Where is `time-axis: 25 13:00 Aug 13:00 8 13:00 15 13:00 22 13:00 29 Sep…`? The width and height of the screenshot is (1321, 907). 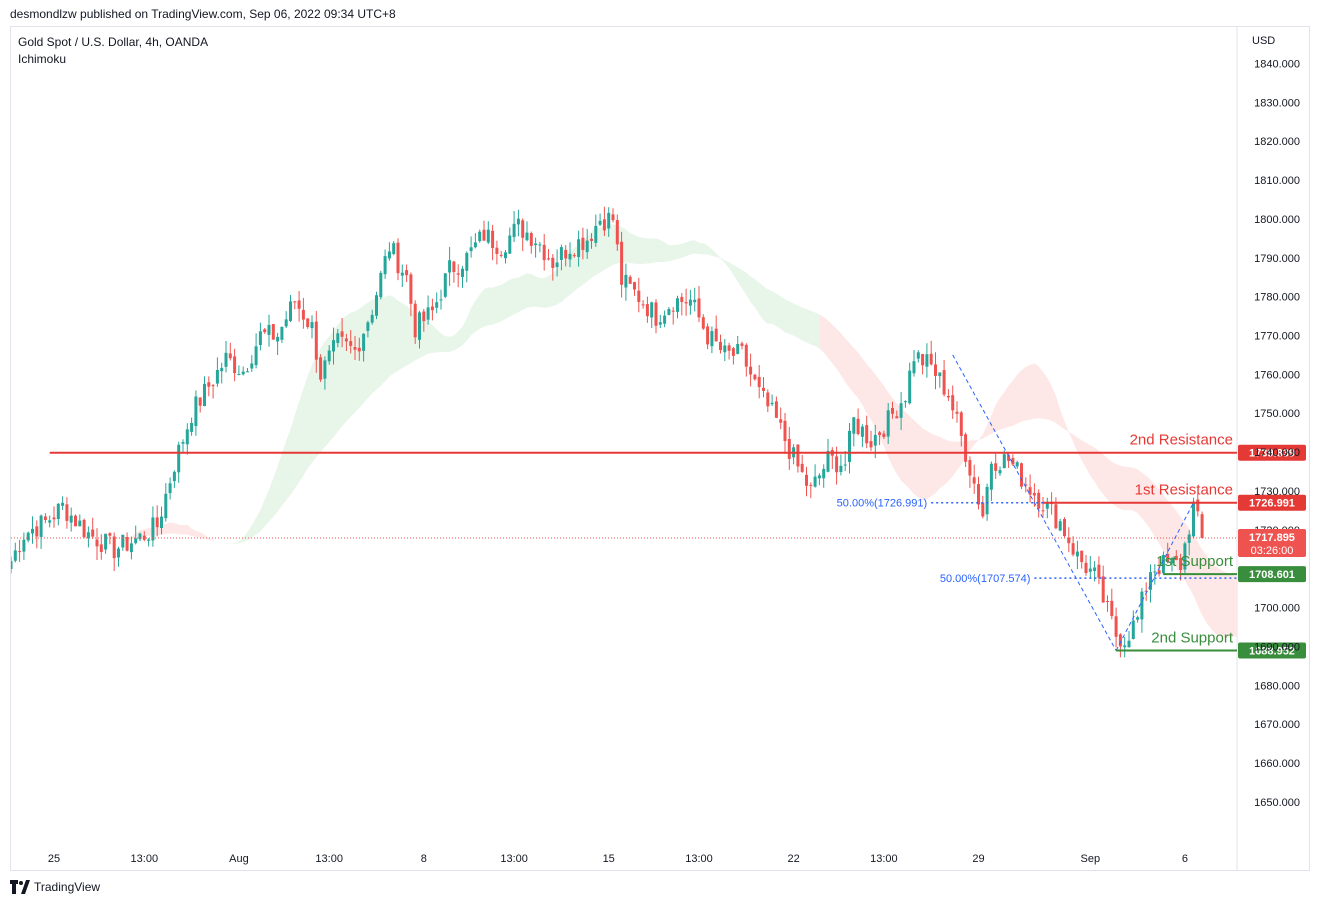 time-axis: 25 13:00 Aug 13:00 8 13:00 15 13:00 22 13:00 29 Sep… is located at coordinates (618, 859).